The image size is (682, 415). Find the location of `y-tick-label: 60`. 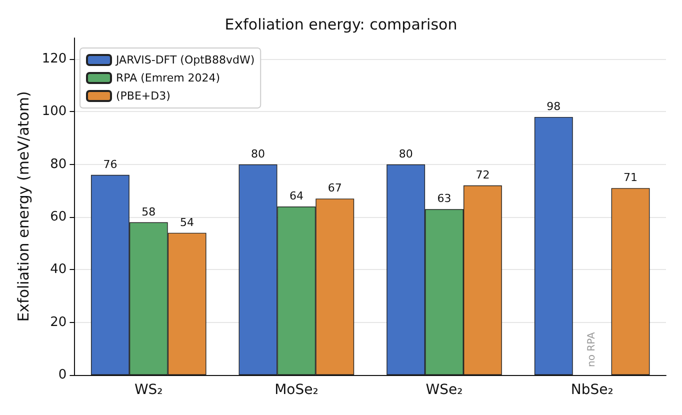

y-tick-label: 60 is located at coordinates (58, 217).